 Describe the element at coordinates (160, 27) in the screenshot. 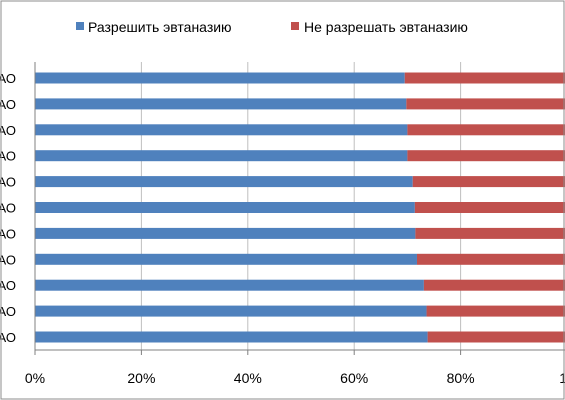

I see `legend-label: Разрешить эвтаназию` at that location.